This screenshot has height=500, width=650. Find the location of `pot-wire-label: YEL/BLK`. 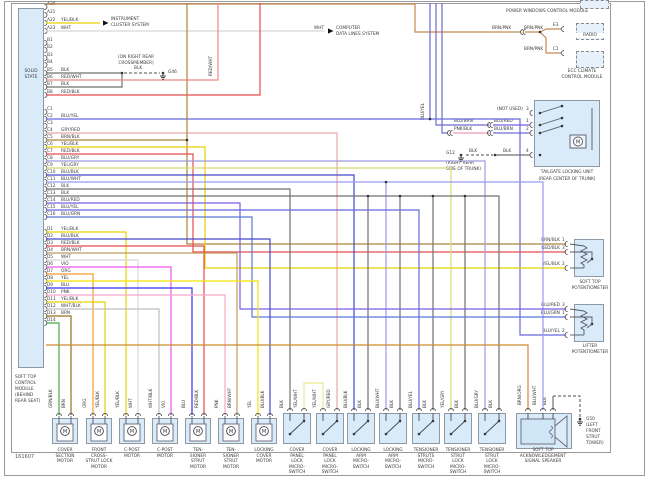

pot-wire-label: YEL/BLK is located at coordinates (551, 264).